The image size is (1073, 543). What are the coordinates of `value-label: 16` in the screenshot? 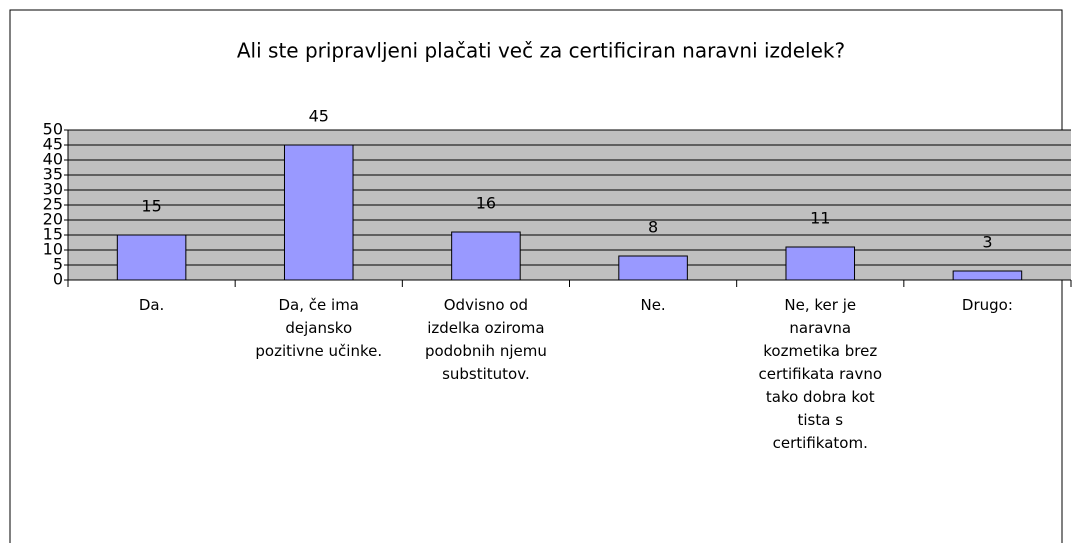 It's located at (486, 203).